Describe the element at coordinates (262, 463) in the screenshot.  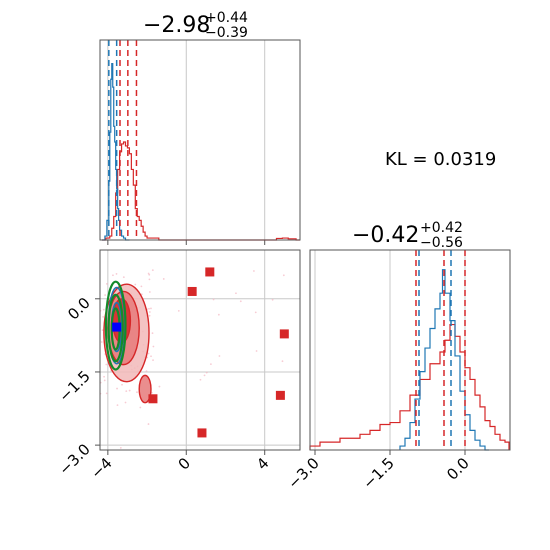
I see `joint-x-tick-label-2: 4` at that location.